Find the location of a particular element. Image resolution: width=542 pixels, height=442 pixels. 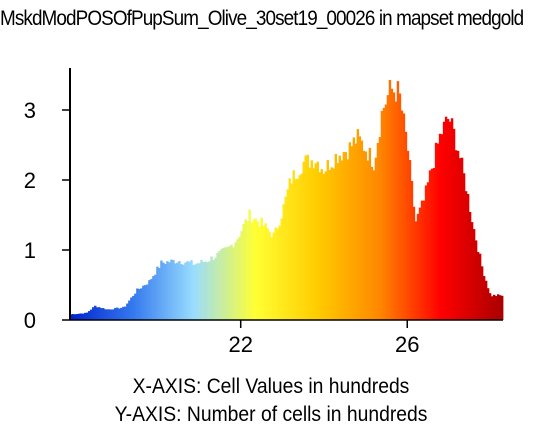

y-tick-label: 0 is located at coordinates (30, 320).